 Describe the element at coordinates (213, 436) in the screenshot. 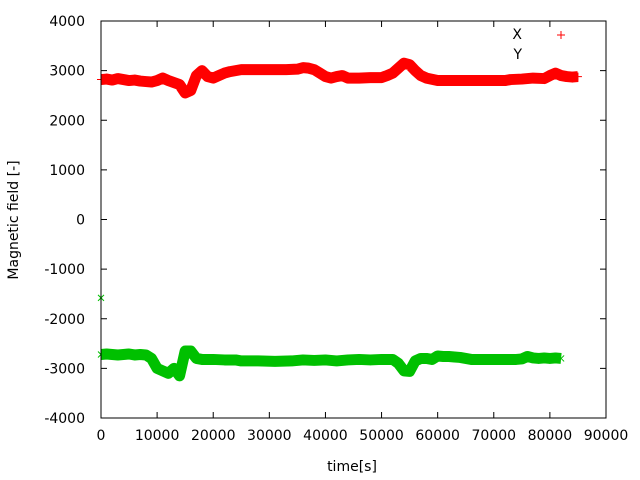

I see `x-tick-label: 20000` at that location.